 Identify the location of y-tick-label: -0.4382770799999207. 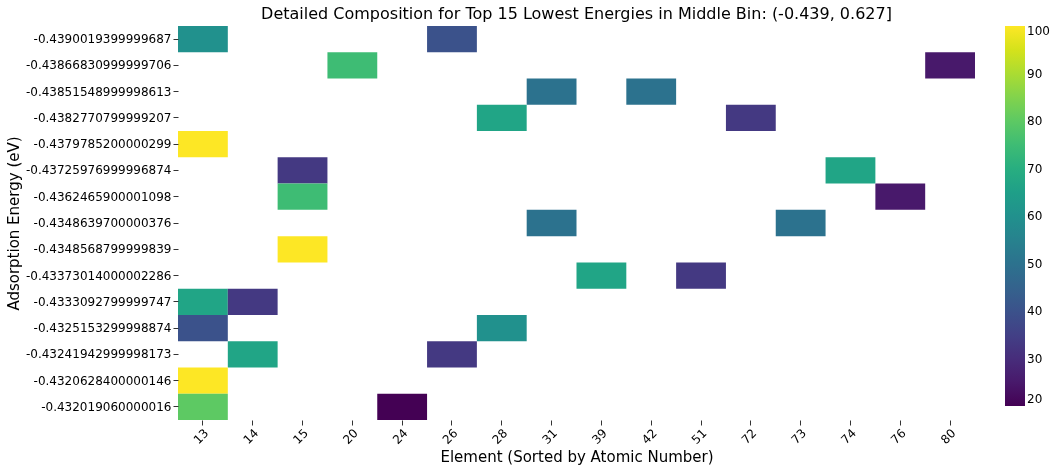
(102, 117).